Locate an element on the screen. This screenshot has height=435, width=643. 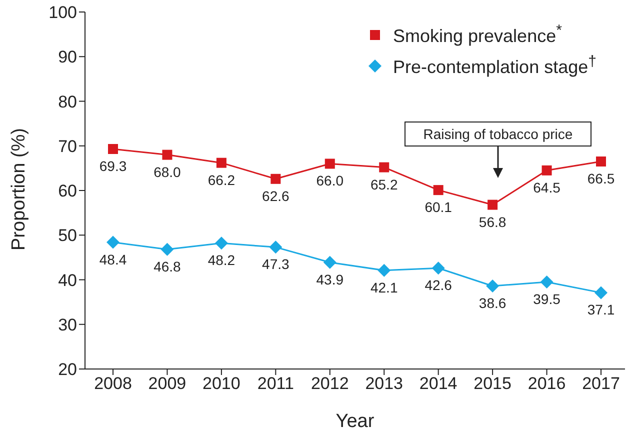
data-label: 37.1 is located at coordinates (601, 310).